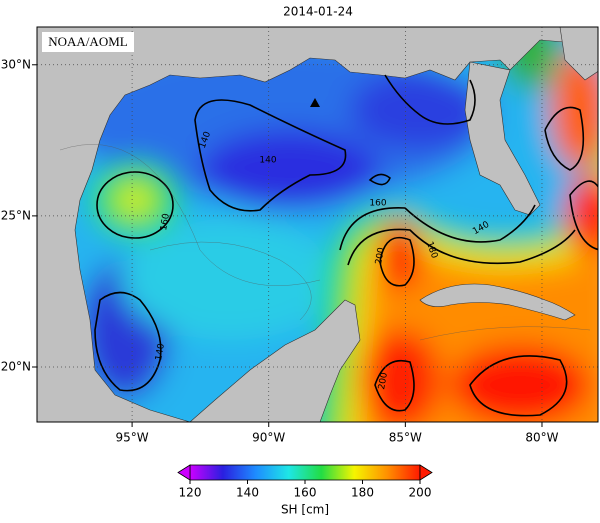  I want to click on lon-tick-label: 85°W, so click(405, 438).